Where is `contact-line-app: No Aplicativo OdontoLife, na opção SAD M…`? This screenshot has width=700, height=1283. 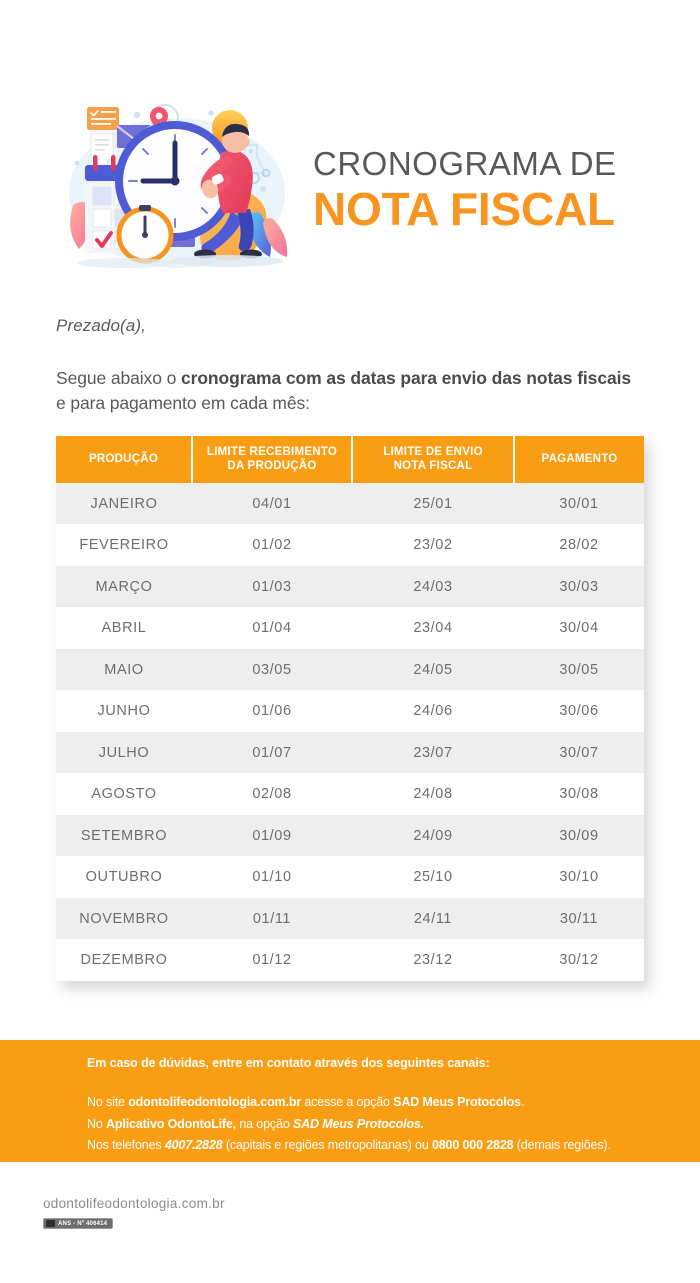
contact-line-app: No Aplicativo OdontoLife, na opção SAD M… is located at coordinates (349, 1125).